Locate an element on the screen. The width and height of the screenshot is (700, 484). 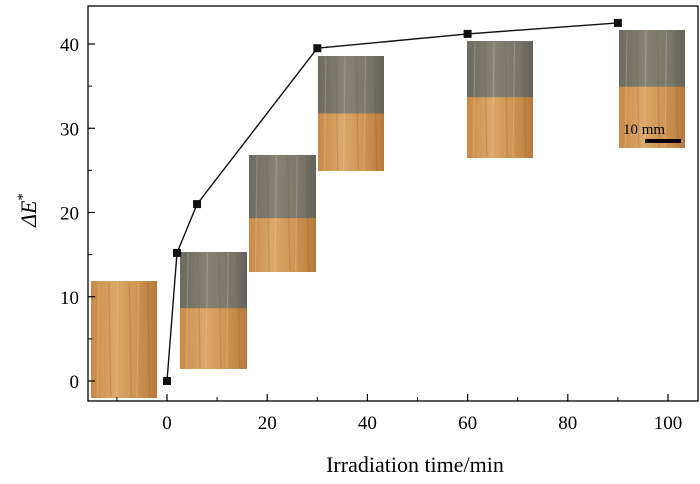
sample-10min is located at coordinates (282, 213).